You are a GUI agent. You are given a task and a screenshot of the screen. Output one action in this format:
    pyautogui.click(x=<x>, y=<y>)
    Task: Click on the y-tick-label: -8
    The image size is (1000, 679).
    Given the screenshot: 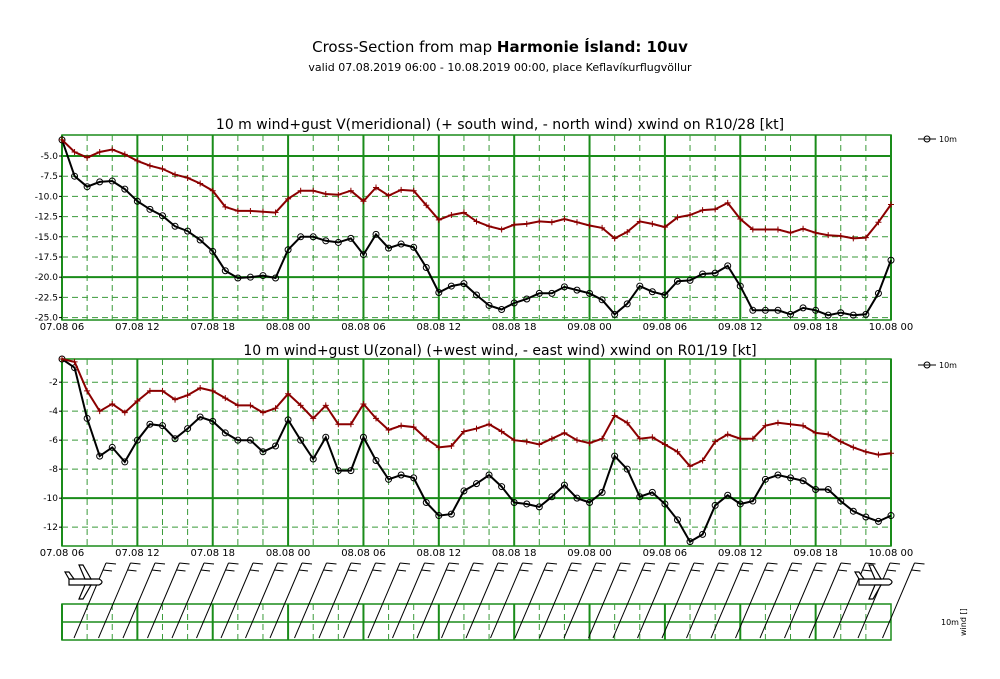 What is the action you would take?
    pyautogui.click(x=53, y=470)
    